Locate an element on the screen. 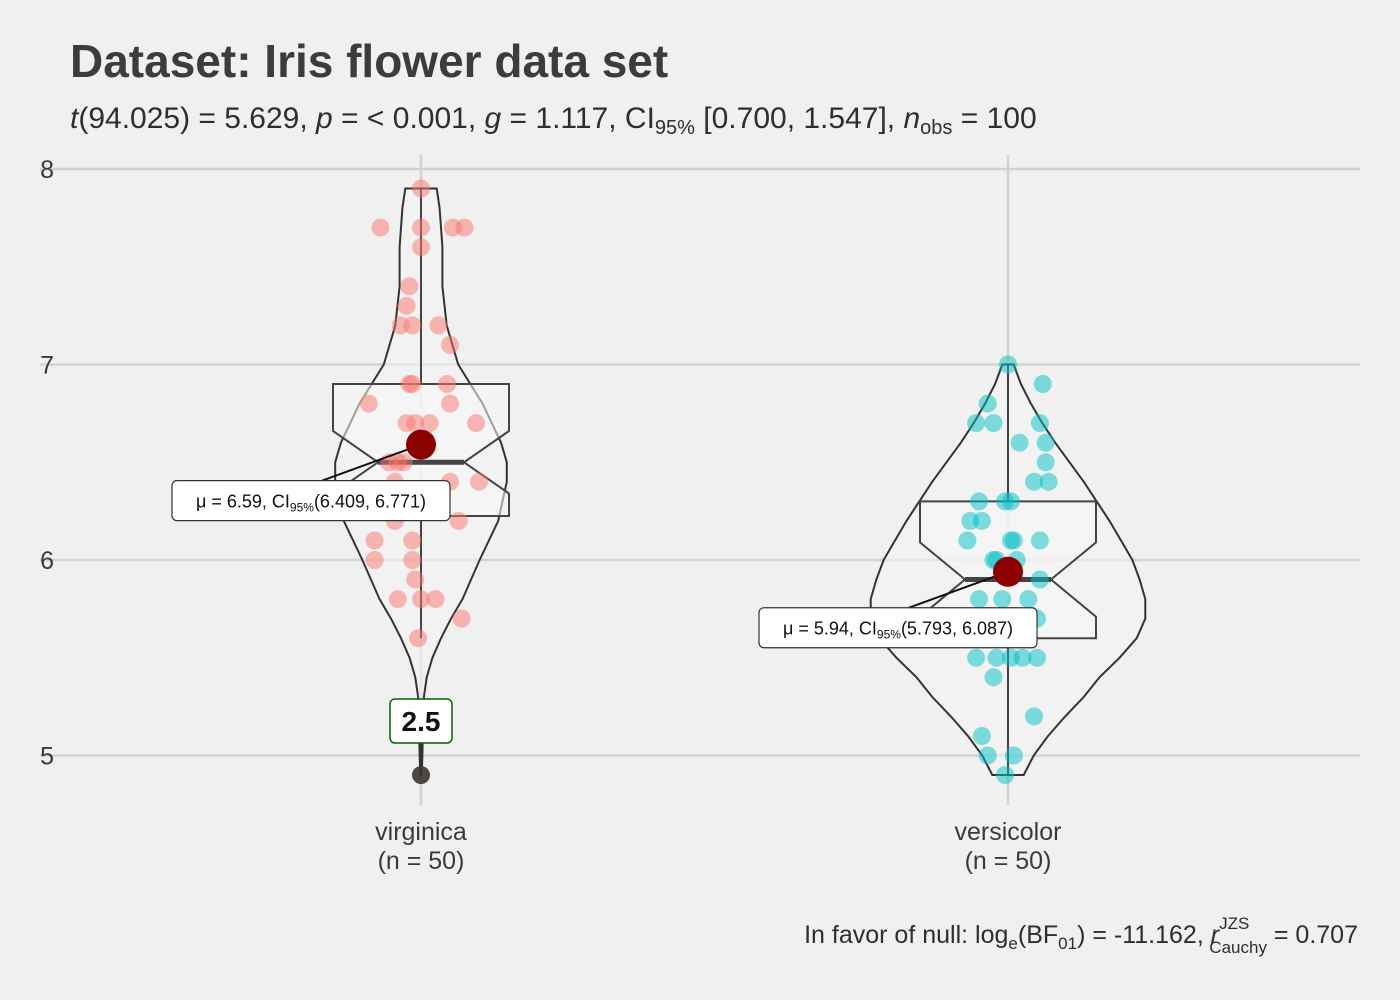 The height and width of the screenshot is (1000, 1400). mean-label: μ = 6.59, CI95%(6.409, 6.771) is located at coordinates (311, 501).